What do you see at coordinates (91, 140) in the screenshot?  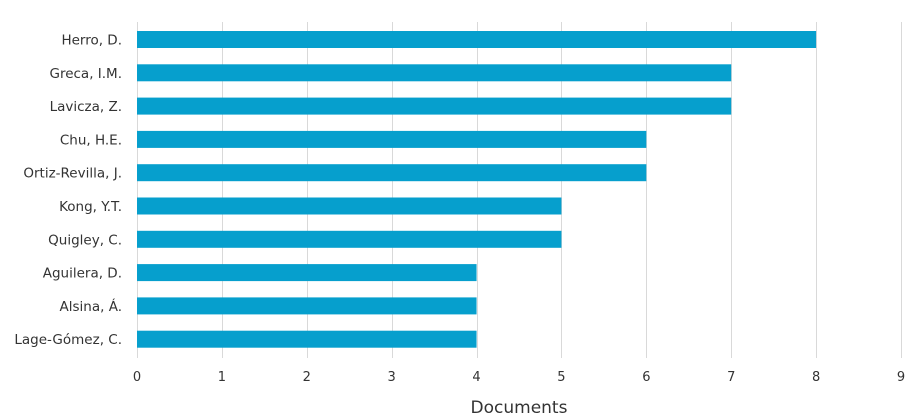 I see `category-label-3: Chu, H.E.` at bounding box center [91, 140].